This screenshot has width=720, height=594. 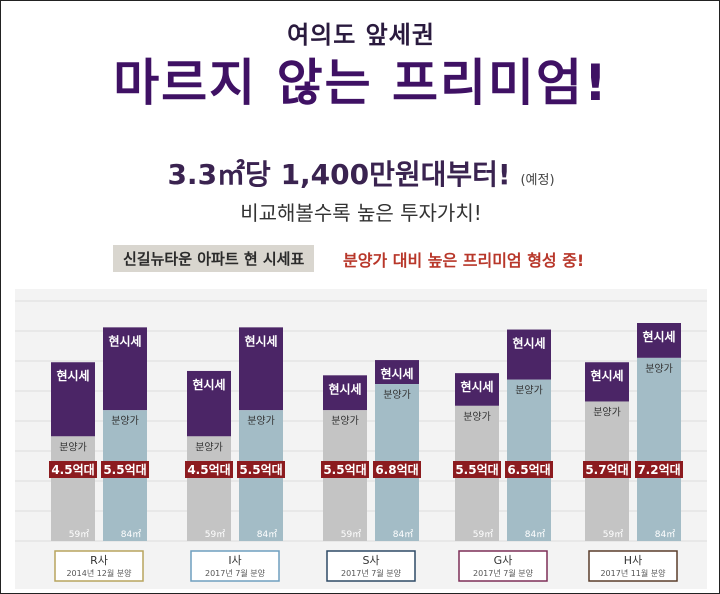 I want to click on tagline: 비교해볼수록 높은 투자가치!, so click(x=361, y=213).